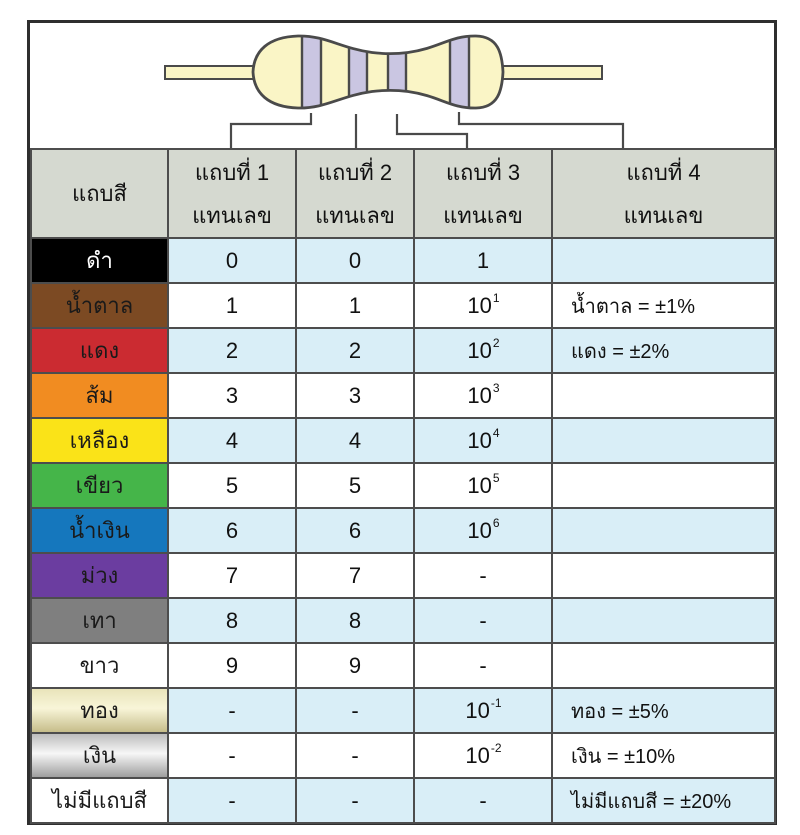  I want to click on band1-value: 4, so click(232, 440).